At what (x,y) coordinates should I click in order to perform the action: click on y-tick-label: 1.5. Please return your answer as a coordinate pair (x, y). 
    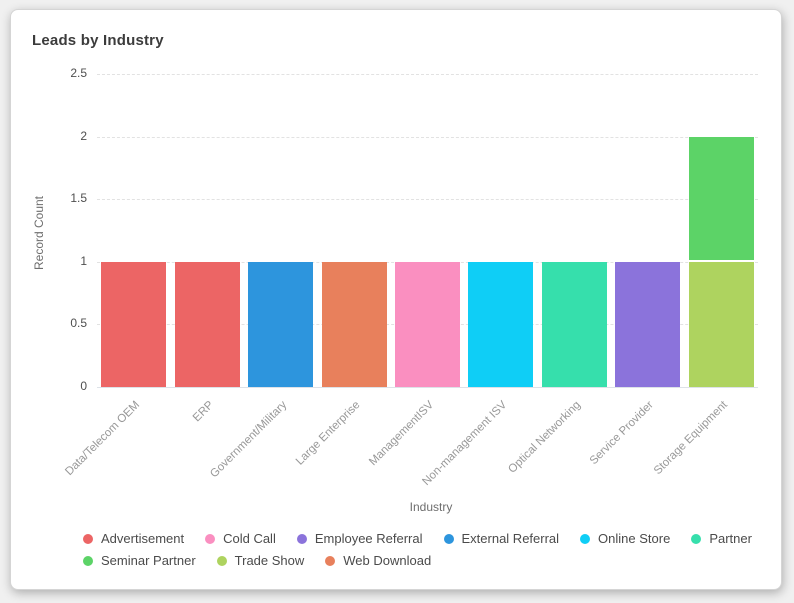
    Looking at the image, I should click on (78, 198).